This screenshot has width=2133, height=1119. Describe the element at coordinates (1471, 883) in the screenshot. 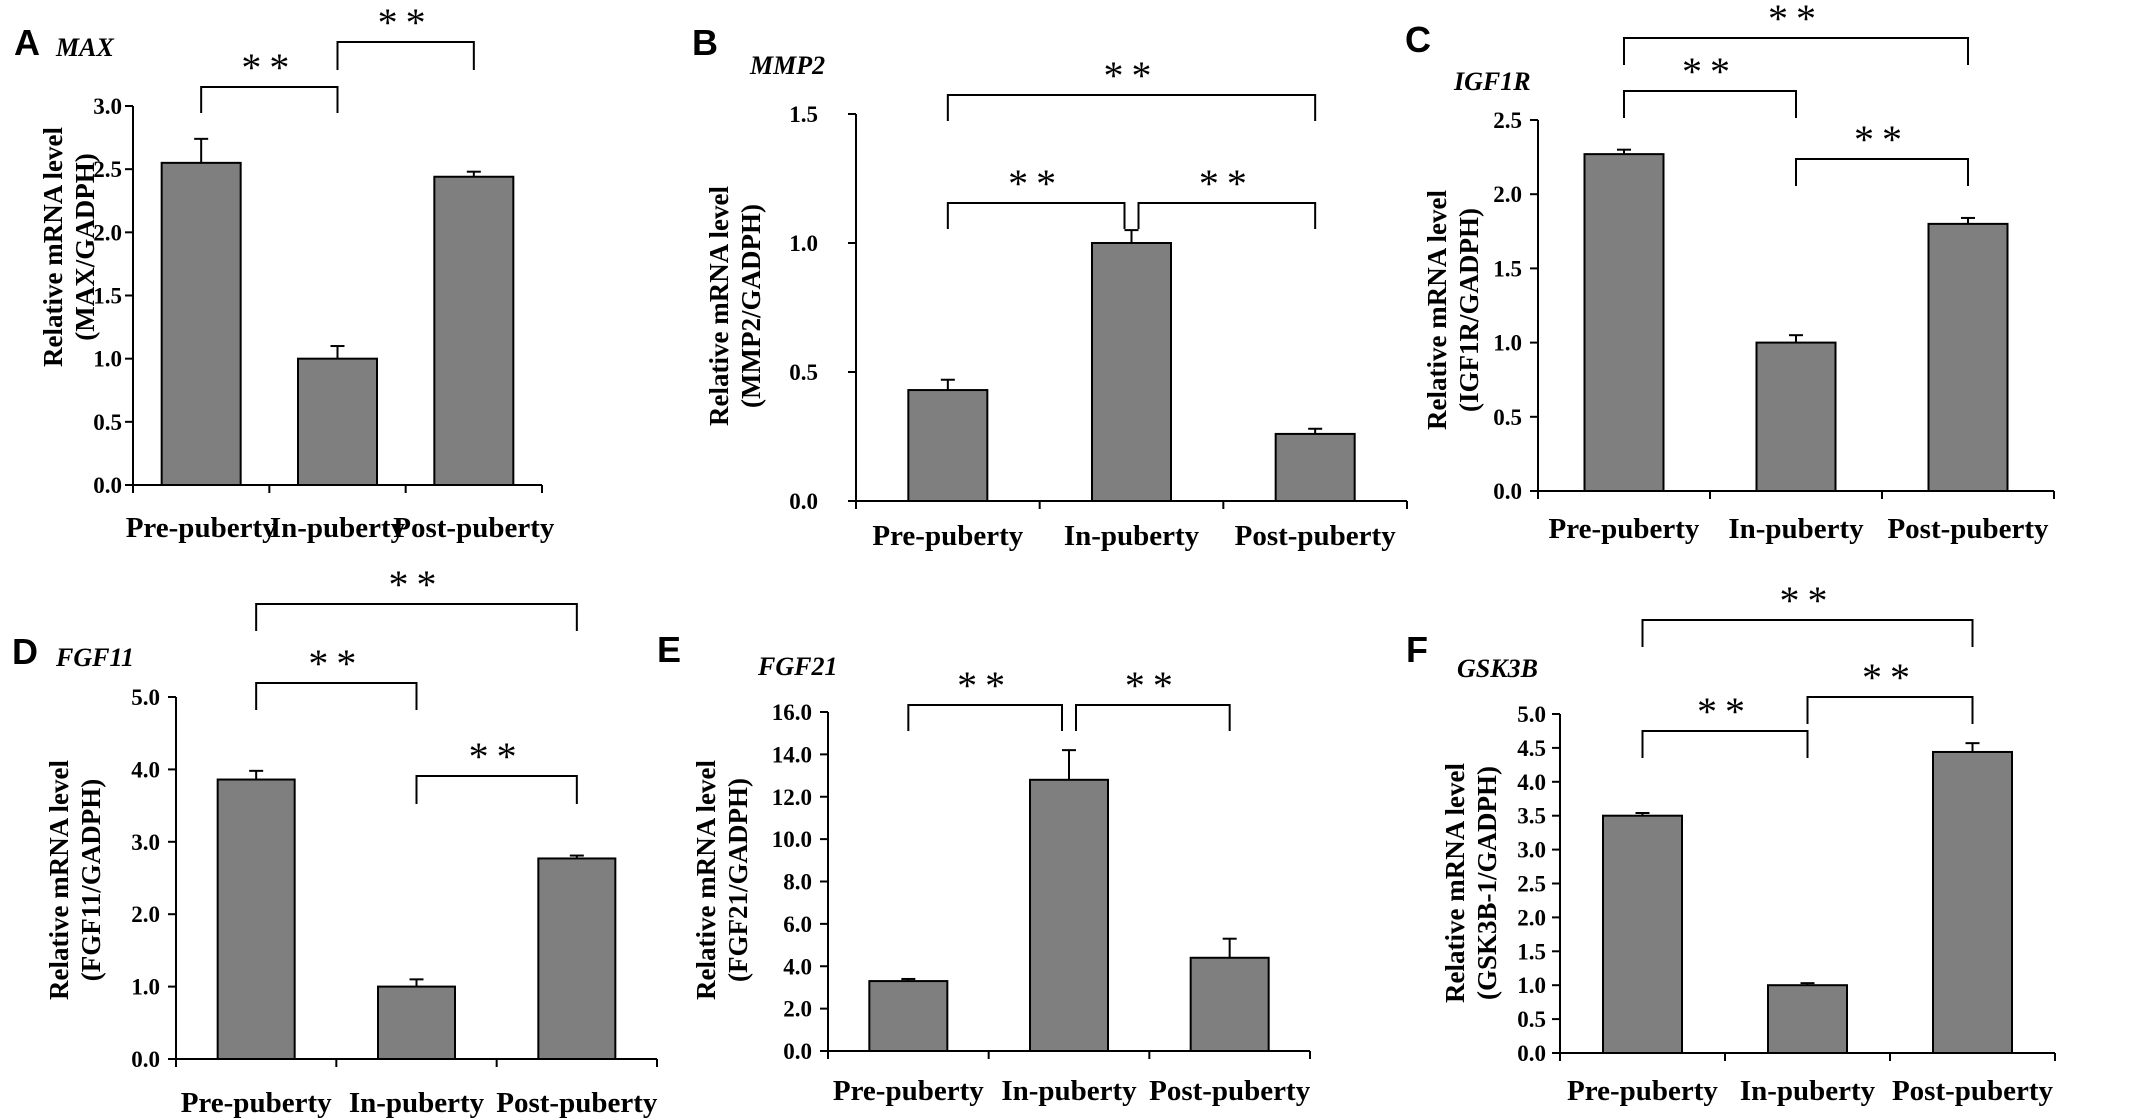

I see `y-axis-label: Relative mRNA level(GSK3B-1/GADPH)` at that location.